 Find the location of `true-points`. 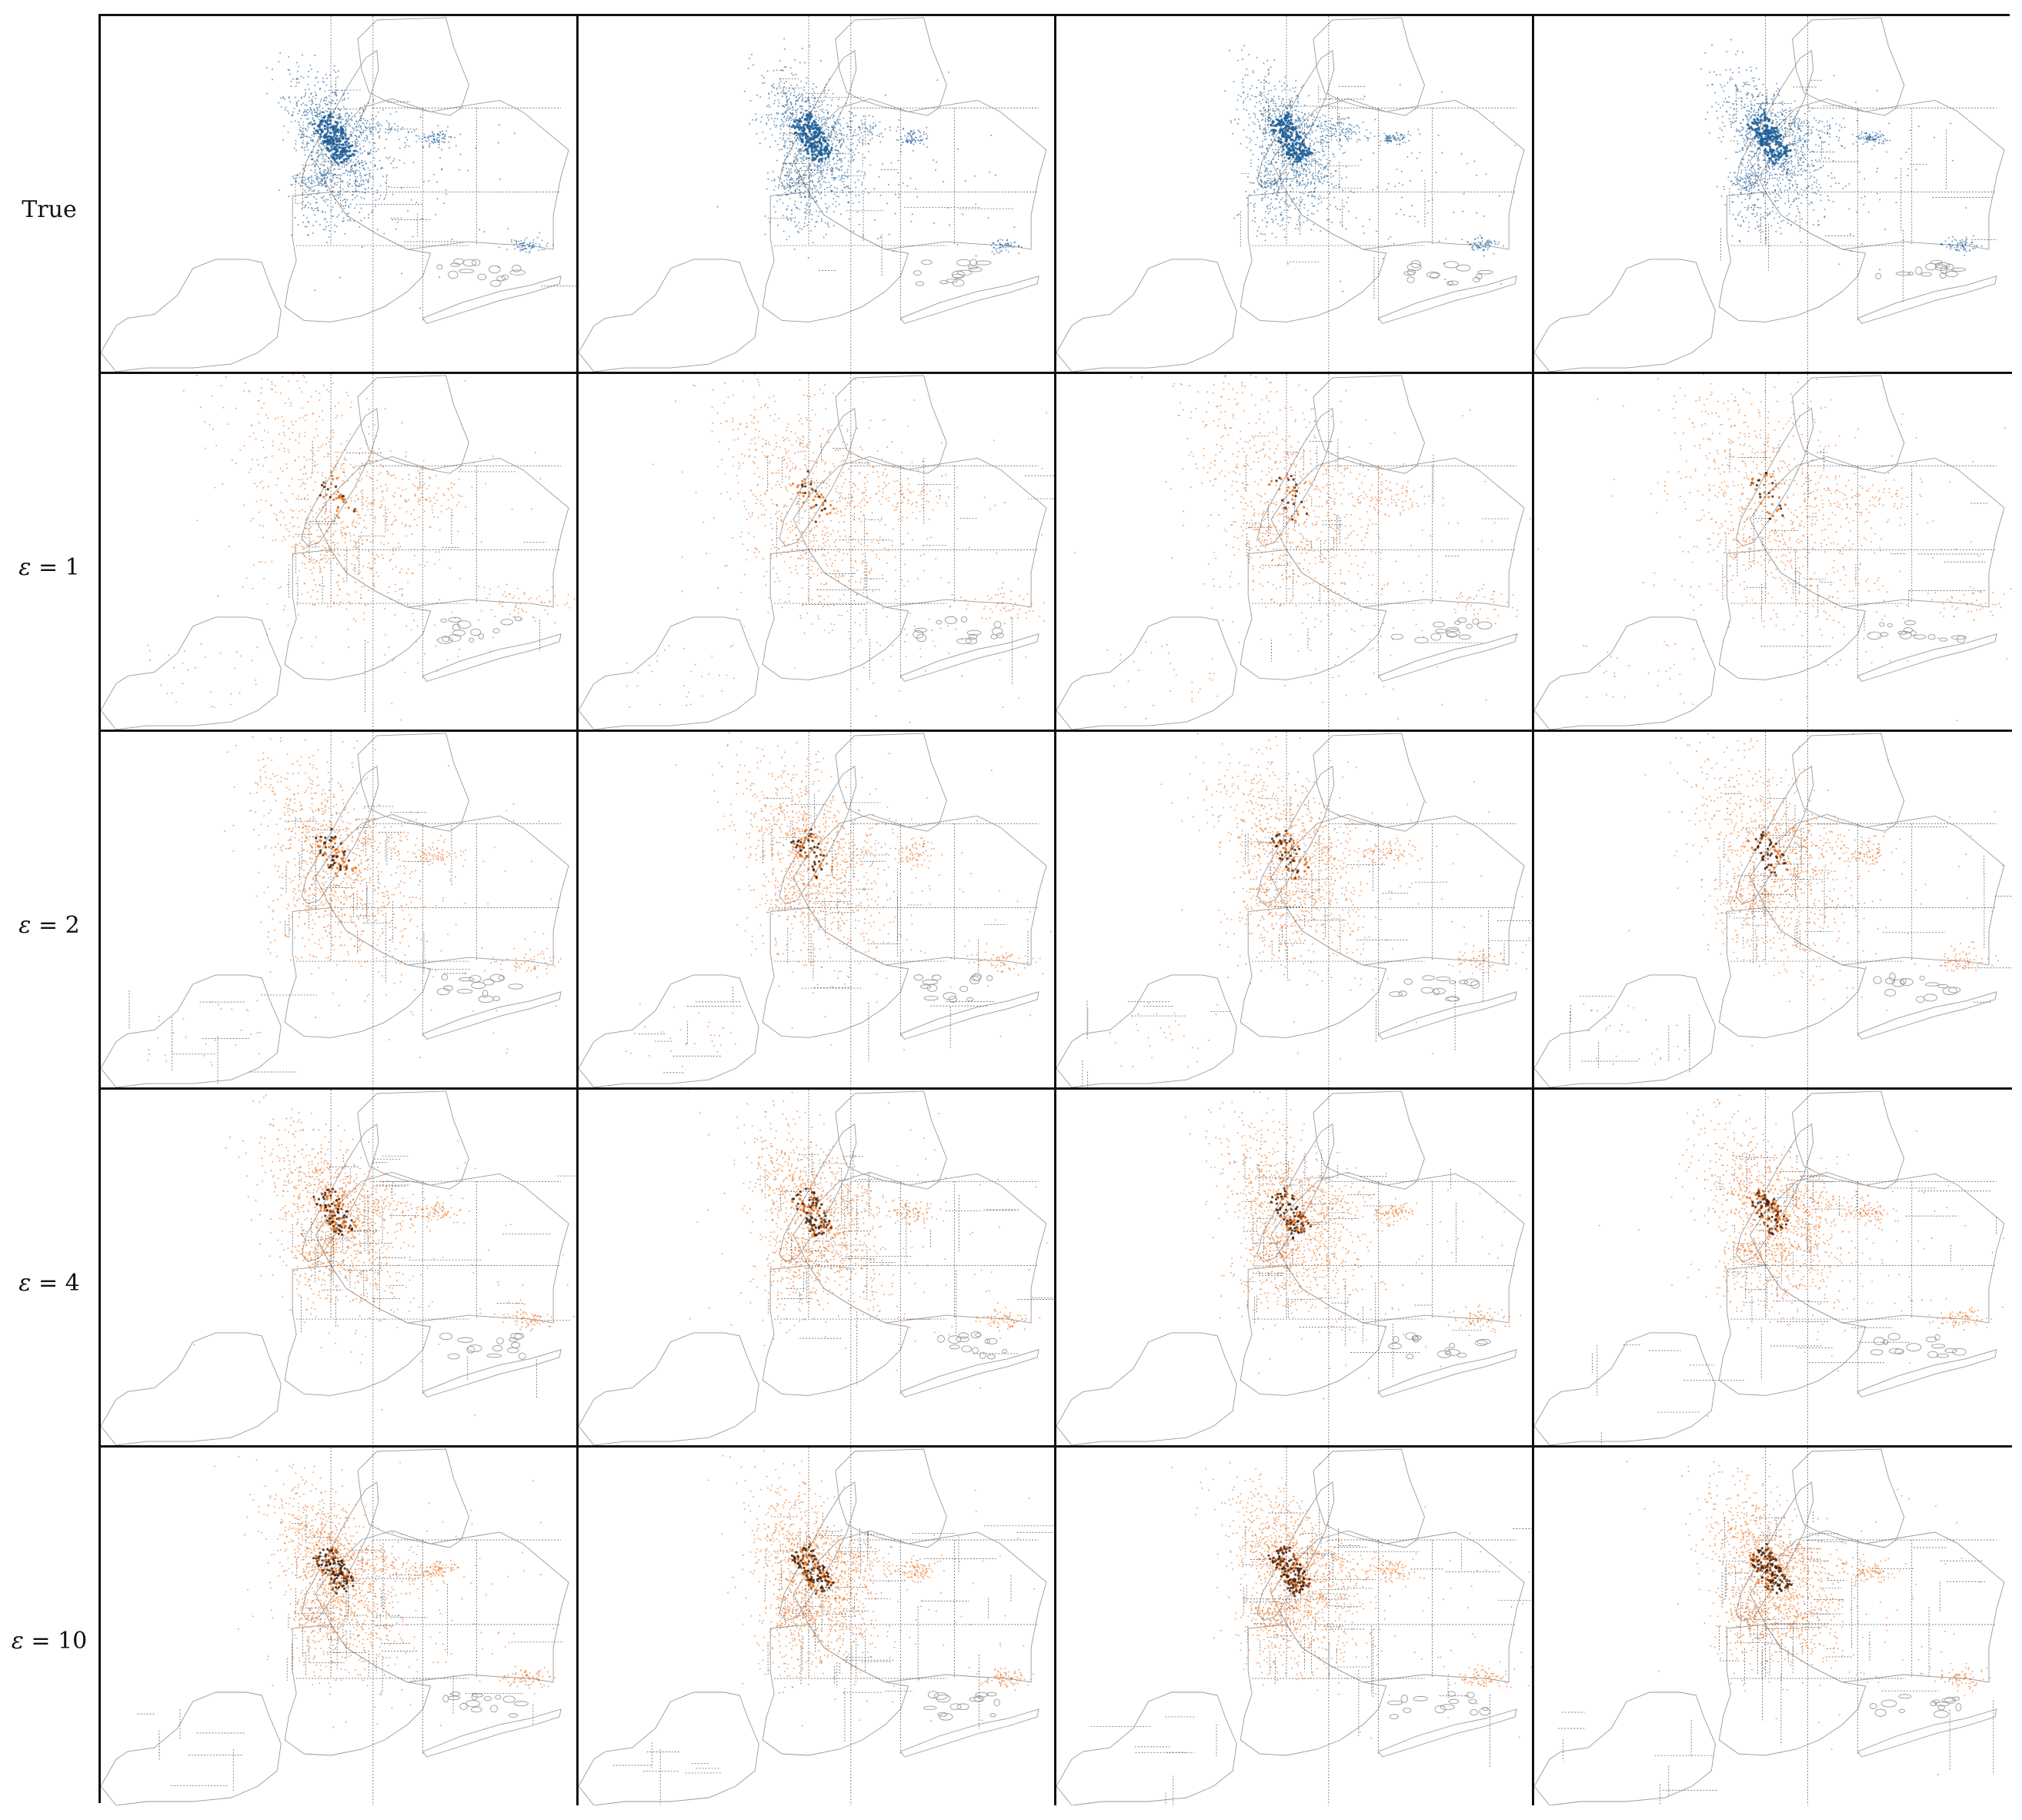

true-points is located at coordinates (410, 180).